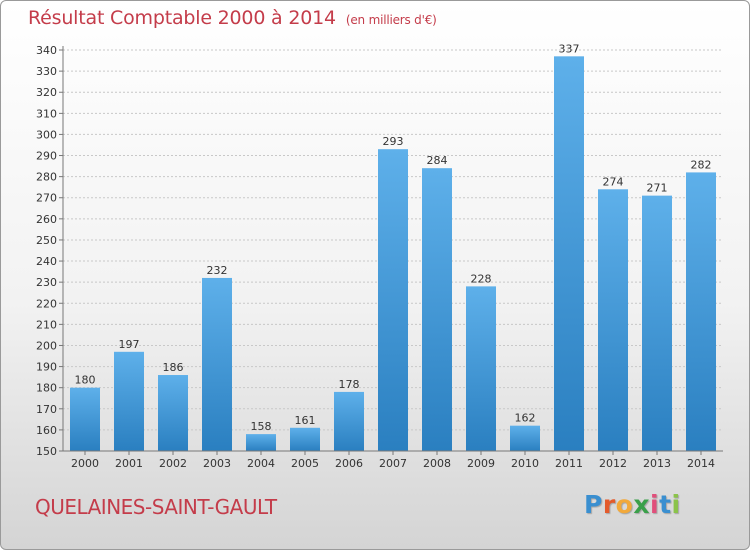 This screenshot has width=750, height=550. I want to click on logo-letter: P, so click(593, 504).